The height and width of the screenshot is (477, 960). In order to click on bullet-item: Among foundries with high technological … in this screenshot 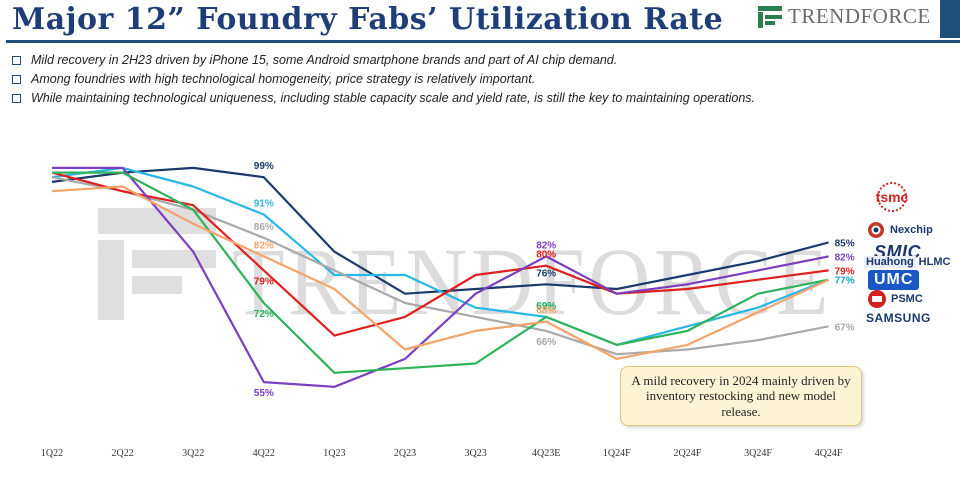, I will do `click(383, 79)`.